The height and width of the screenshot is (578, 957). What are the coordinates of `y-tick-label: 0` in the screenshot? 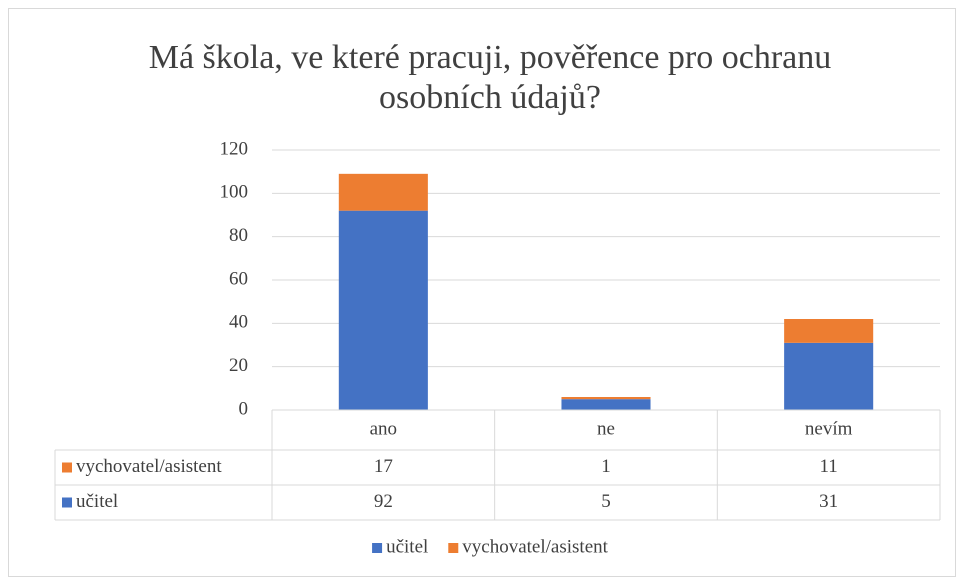 It's located at (244, 408).